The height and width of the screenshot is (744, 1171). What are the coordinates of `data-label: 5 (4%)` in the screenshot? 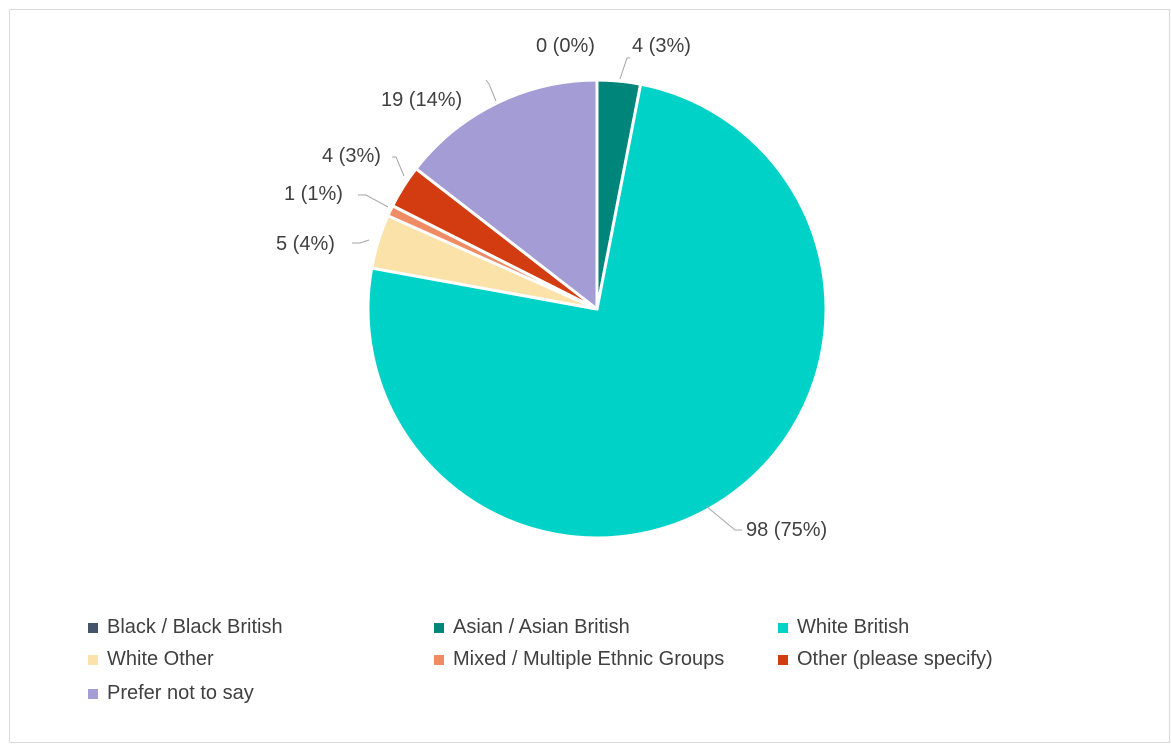 It's located at (305, 244).